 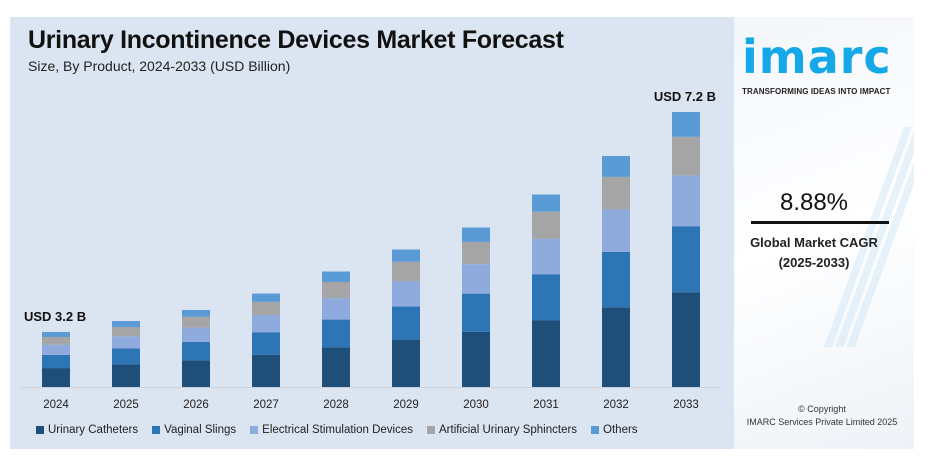 I want to click on legend-label: Artificial Urinary Sphincters, so click(x=508, y=430).